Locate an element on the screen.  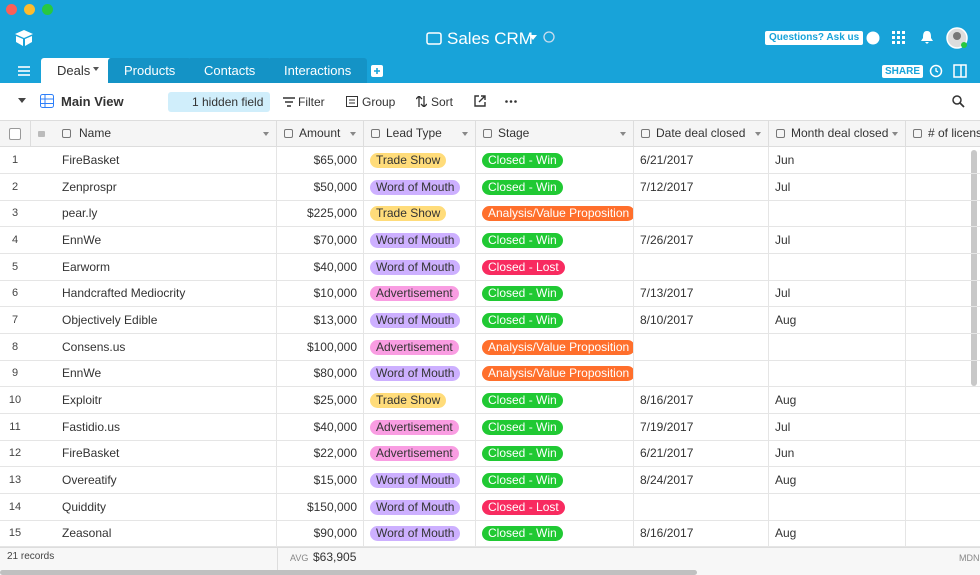
name-cell: Consens.us is located at coordinates (166, 347).